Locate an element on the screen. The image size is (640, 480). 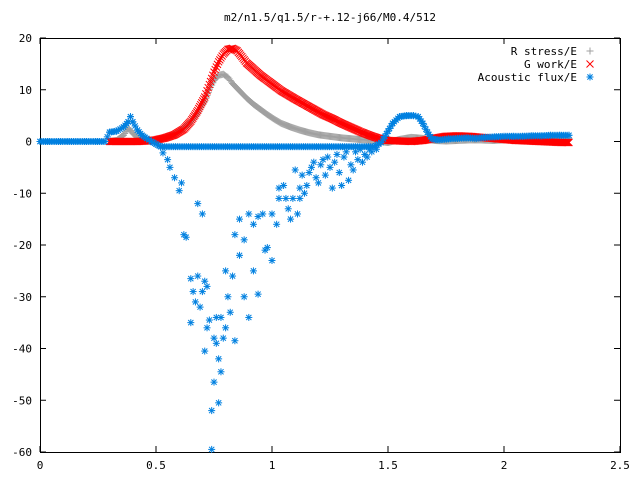
y-tick-label: -40 is located at coordinates (22, 349).